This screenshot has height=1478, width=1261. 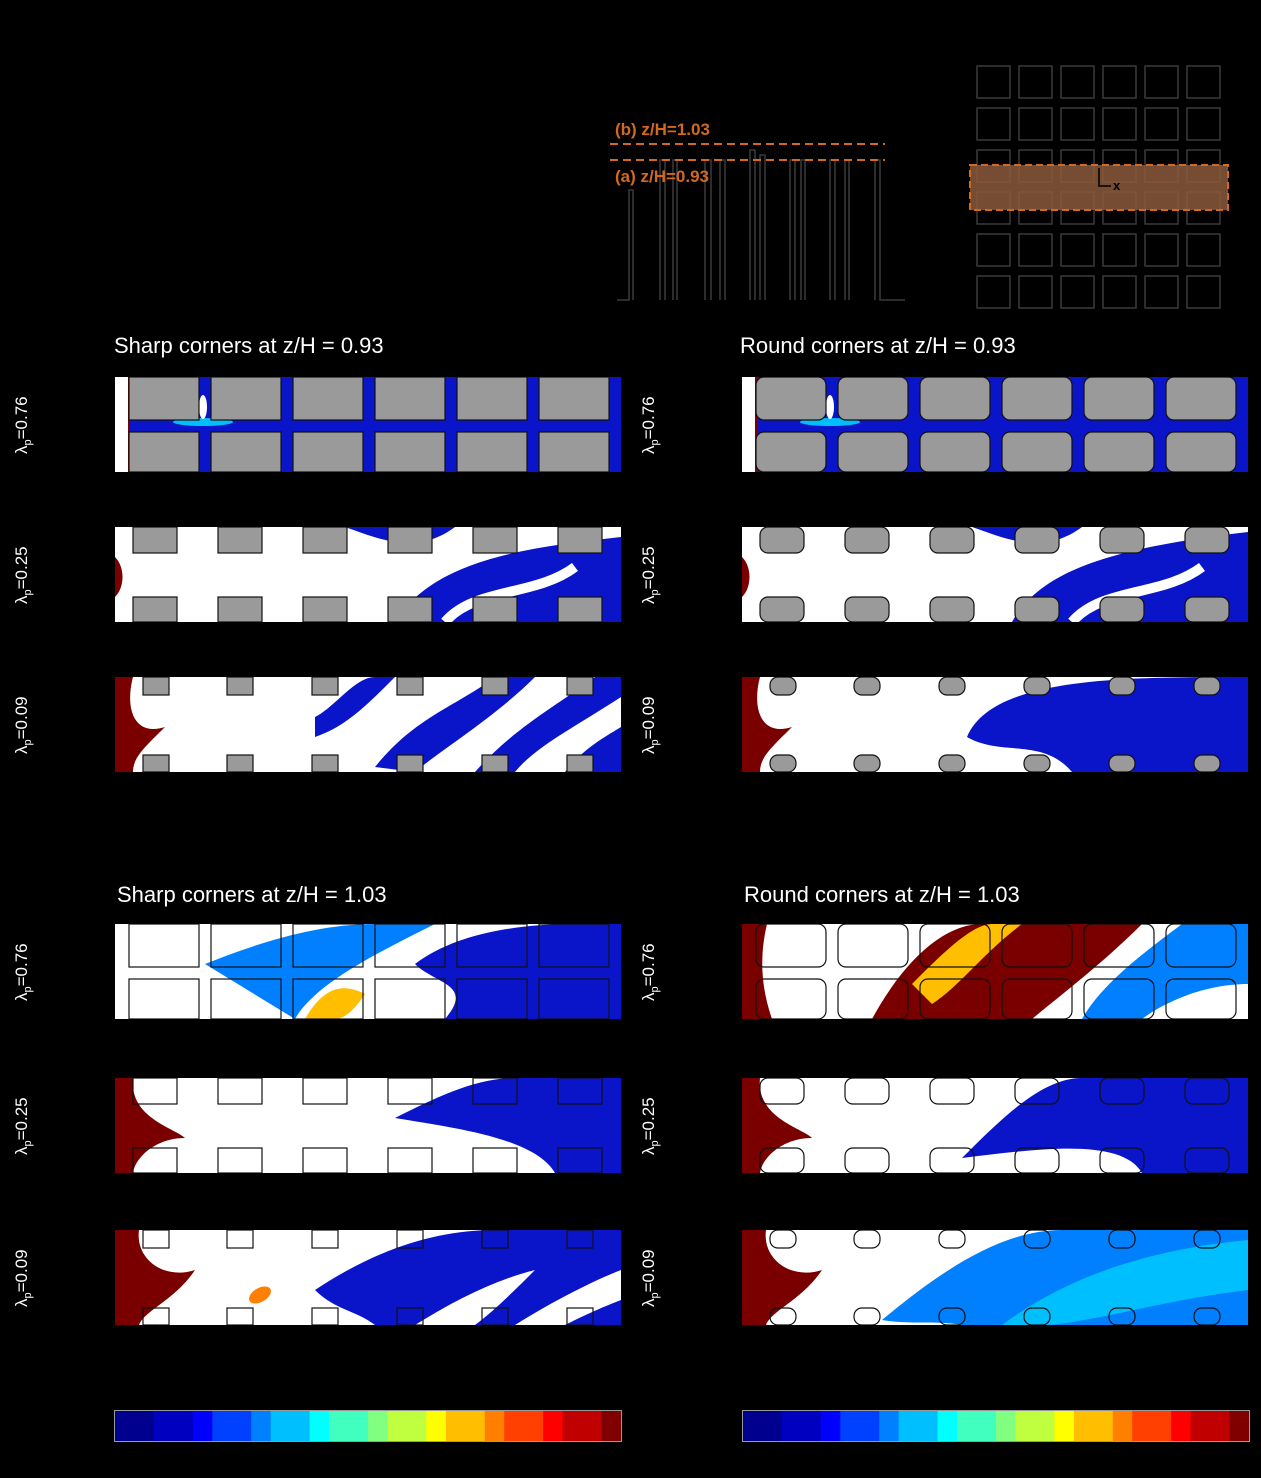 I want to click on title-sharp-b: Sharp corners at z/H = 1.03, so click(x=252, y=894).